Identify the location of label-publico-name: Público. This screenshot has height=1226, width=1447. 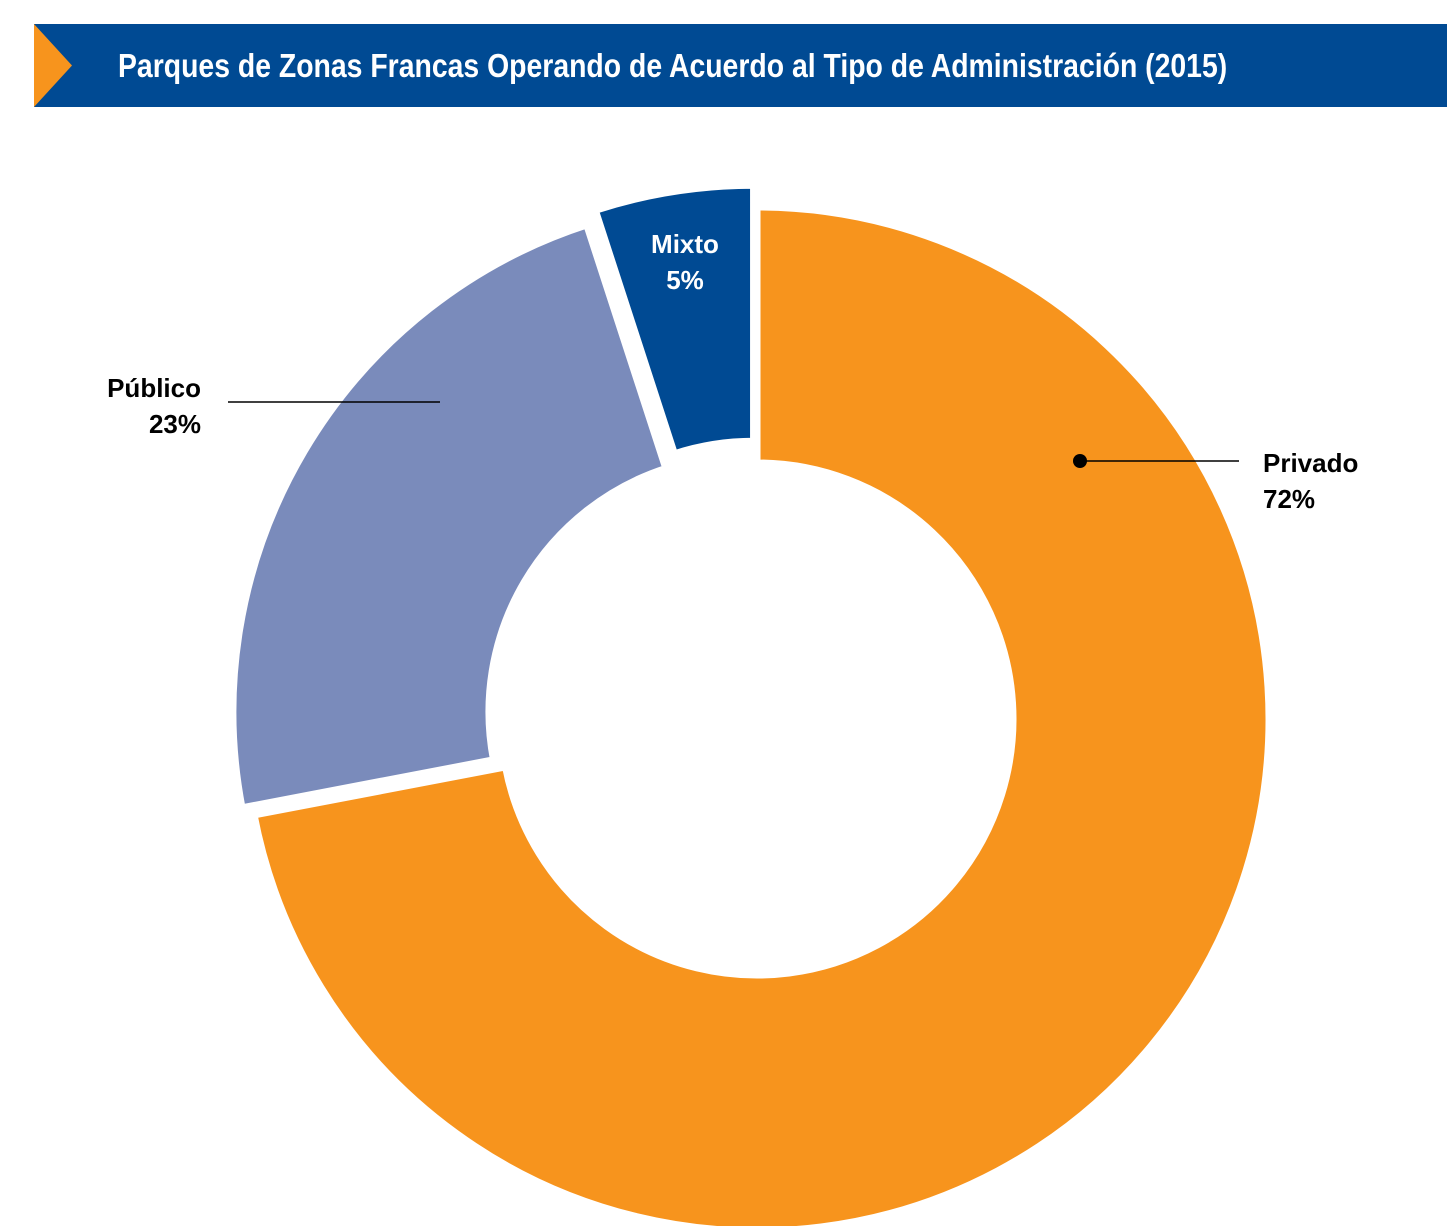
(154, 388).